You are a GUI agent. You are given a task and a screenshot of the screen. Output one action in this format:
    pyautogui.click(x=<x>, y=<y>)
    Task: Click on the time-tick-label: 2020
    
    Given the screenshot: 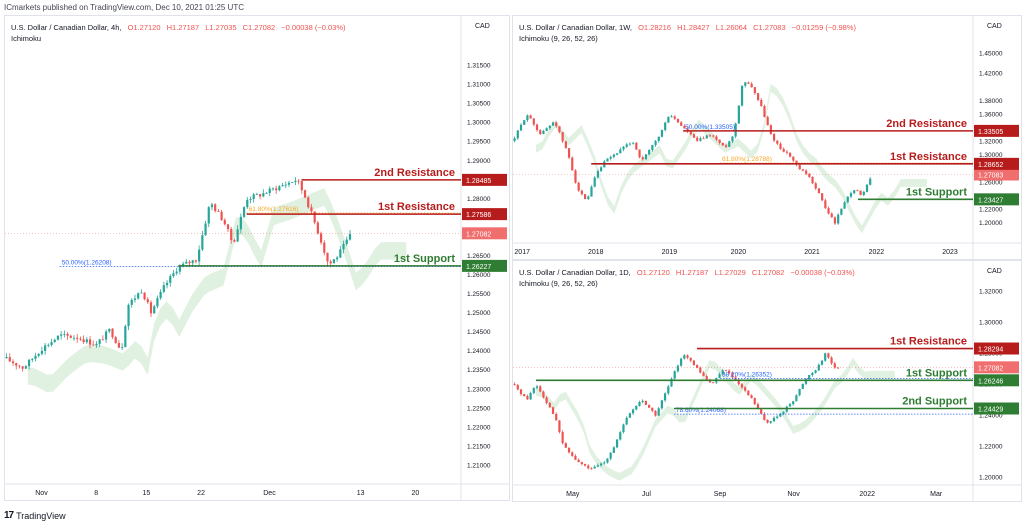 What is the action you would take?
    pyautogui.click(x=739, y=252)
    